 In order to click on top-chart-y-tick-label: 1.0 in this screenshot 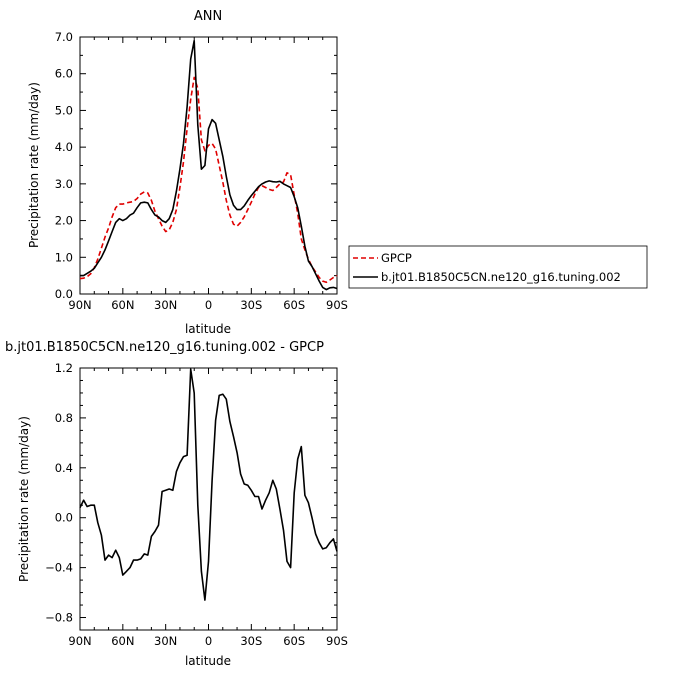, I will do `click(64, 257)`.